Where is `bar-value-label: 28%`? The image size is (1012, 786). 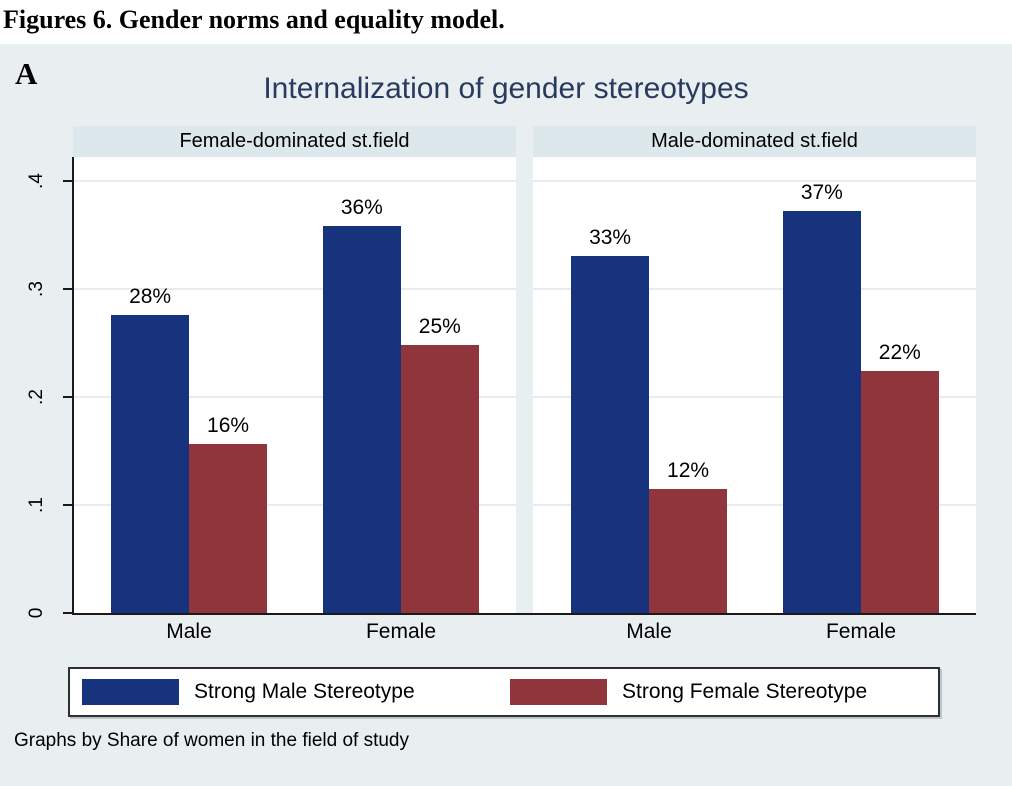 bar-value-label: 28% is located at coordinates (150, 296).